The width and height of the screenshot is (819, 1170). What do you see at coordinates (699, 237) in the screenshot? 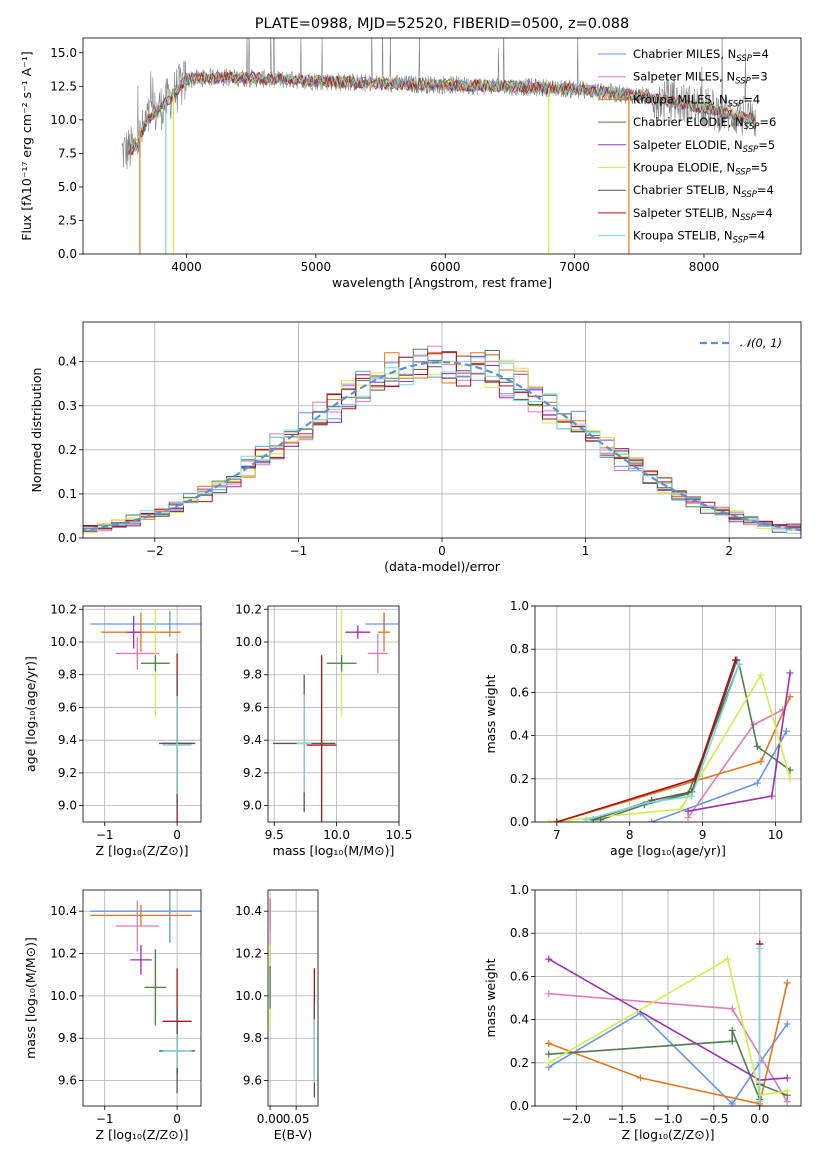
I see `legend-label: Kroupa STELIB, NSSP=4` at bounding box center [699, 237].